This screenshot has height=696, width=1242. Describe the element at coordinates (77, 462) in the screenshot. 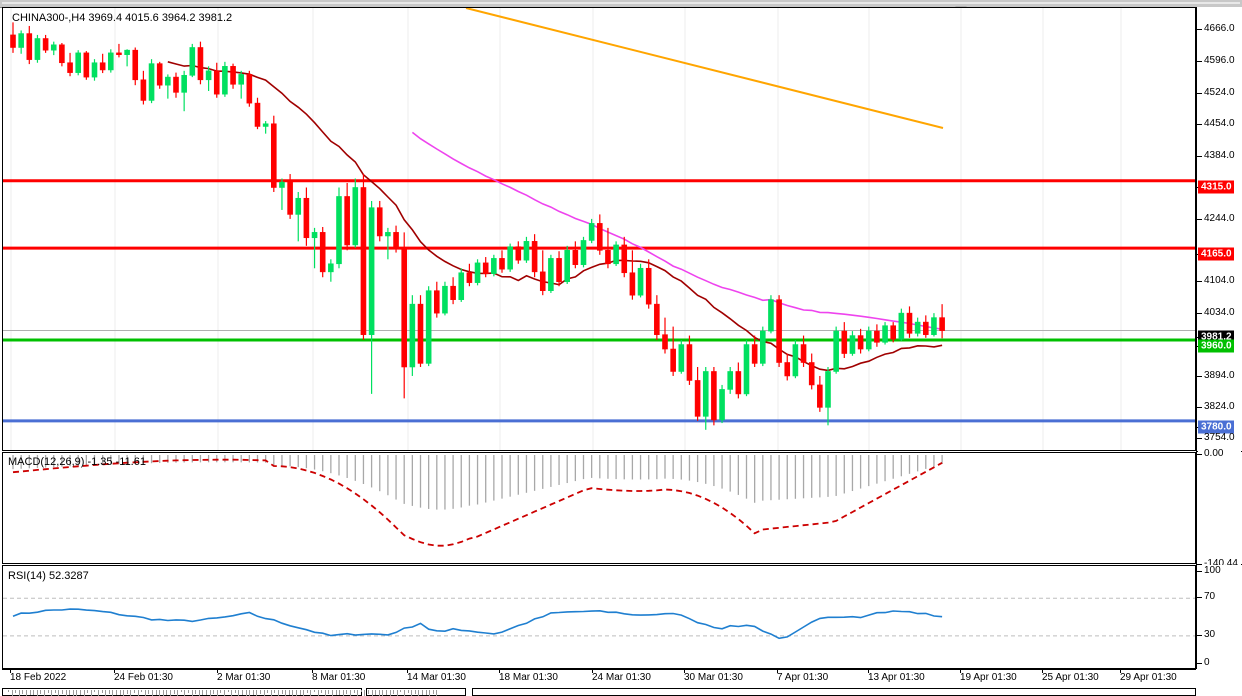

I see `macd-title: MACD(12,26,9) -1.35 -11.61` at that location.